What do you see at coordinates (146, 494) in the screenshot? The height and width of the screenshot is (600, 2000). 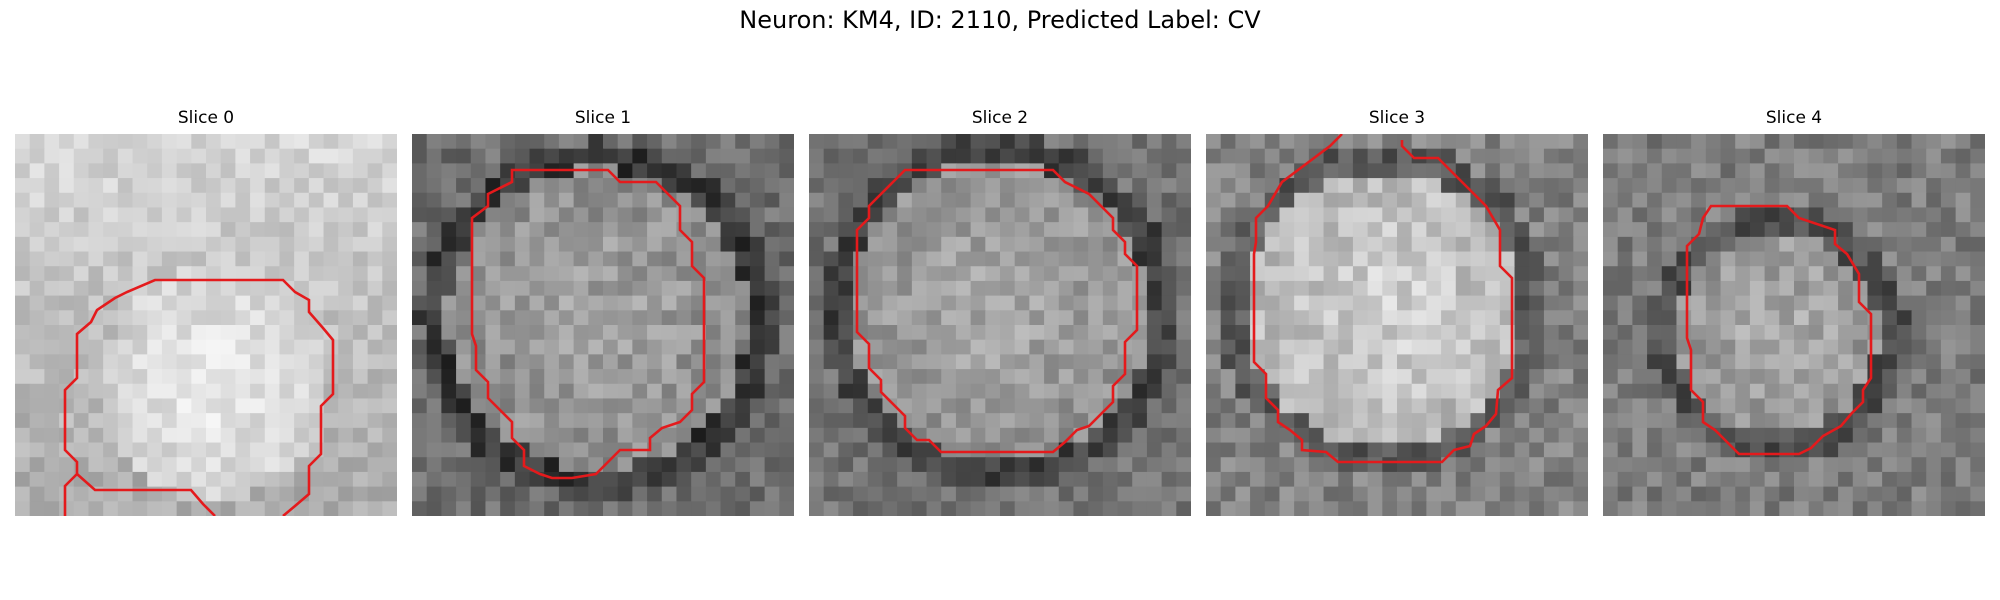 I see `segmentation-contour-0b` at bounding box center [146, 494].